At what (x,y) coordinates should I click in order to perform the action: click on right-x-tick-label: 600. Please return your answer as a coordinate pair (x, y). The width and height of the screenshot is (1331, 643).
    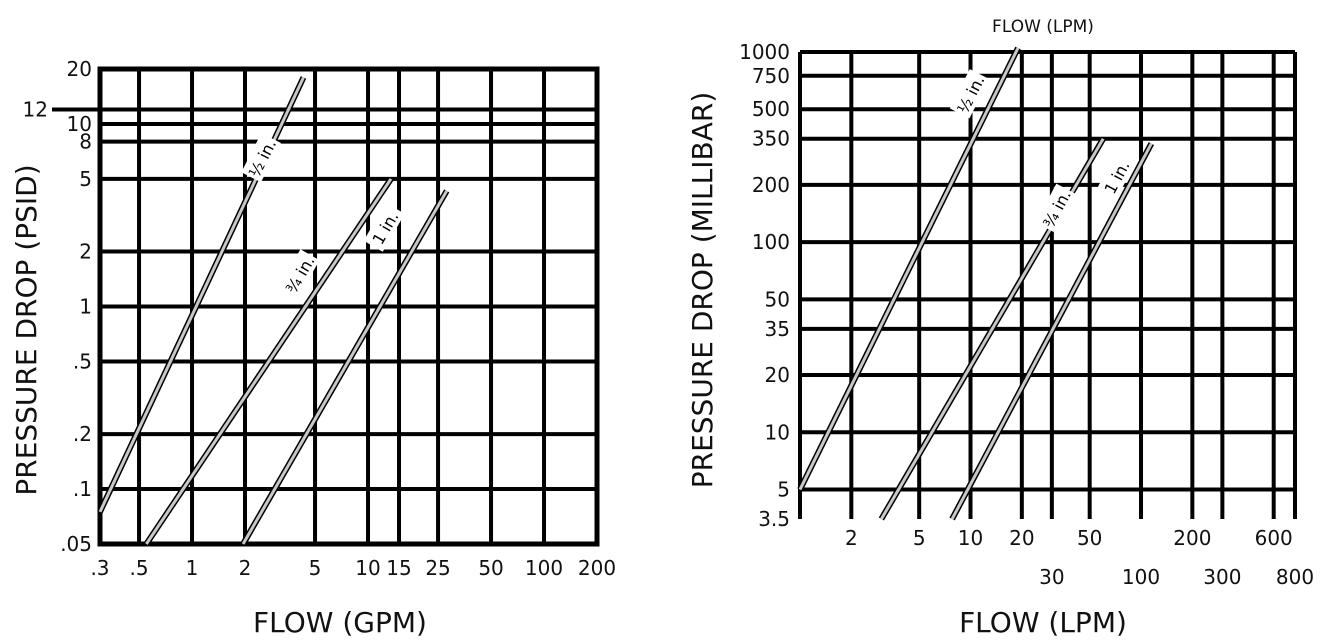
    Looking at the image, I should click on (1274, 538).